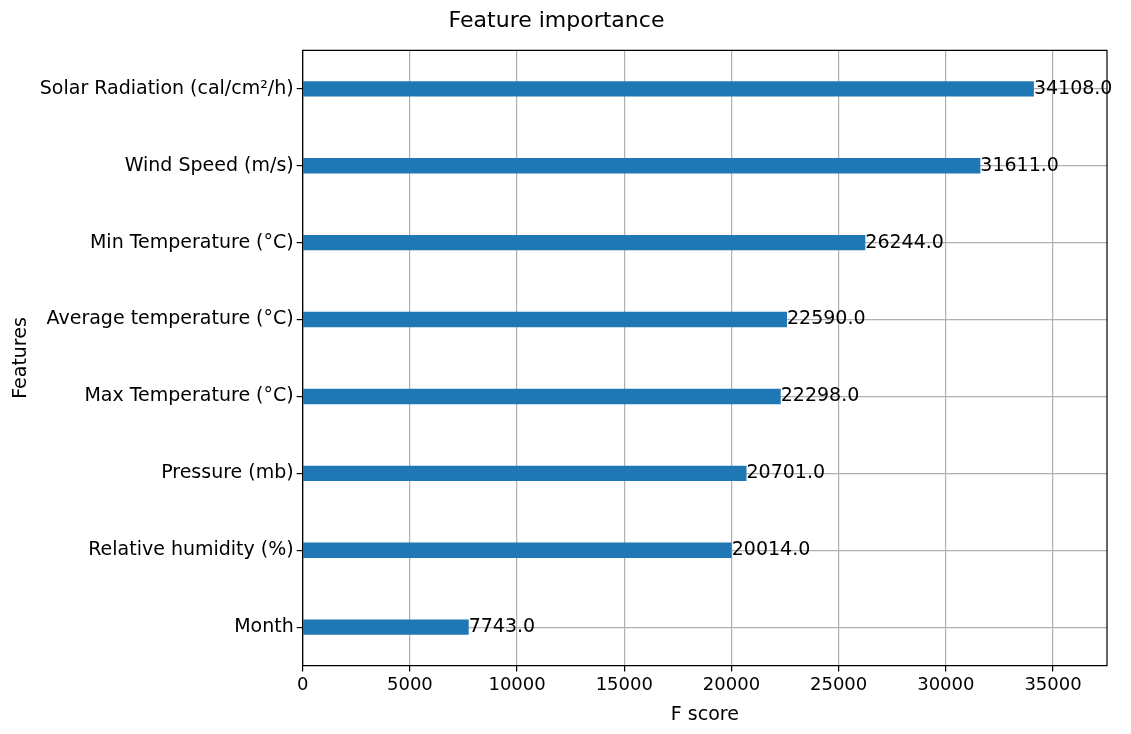  What do you see at coordinates (166, 86) in the screenshot?
I see `y-tick-label: Solar Radiation (cal/cm²/h)` at bounding box center [166, 86].